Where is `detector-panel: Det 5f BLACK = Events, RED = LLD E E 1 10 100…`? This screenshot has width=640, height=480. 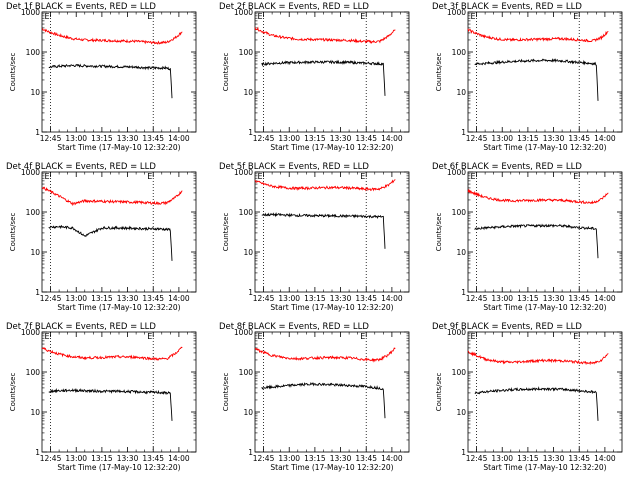
detector-panel: Det 5f BLACK = Events, RED = LLD E E 1 10 100… is located at coordinates (318, 240).